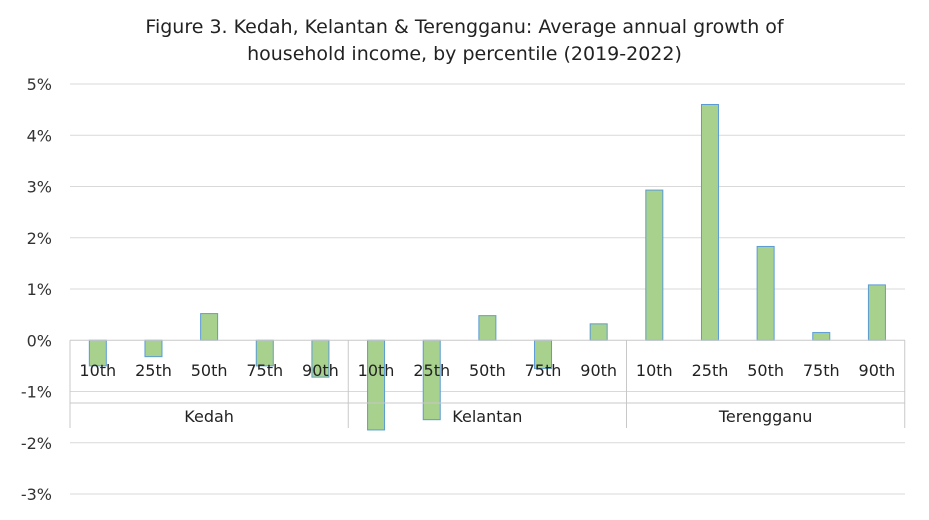 The height and width of the screenshot is (520, 929). I want to click on y-tick-label: 3%, so click(39, 187).